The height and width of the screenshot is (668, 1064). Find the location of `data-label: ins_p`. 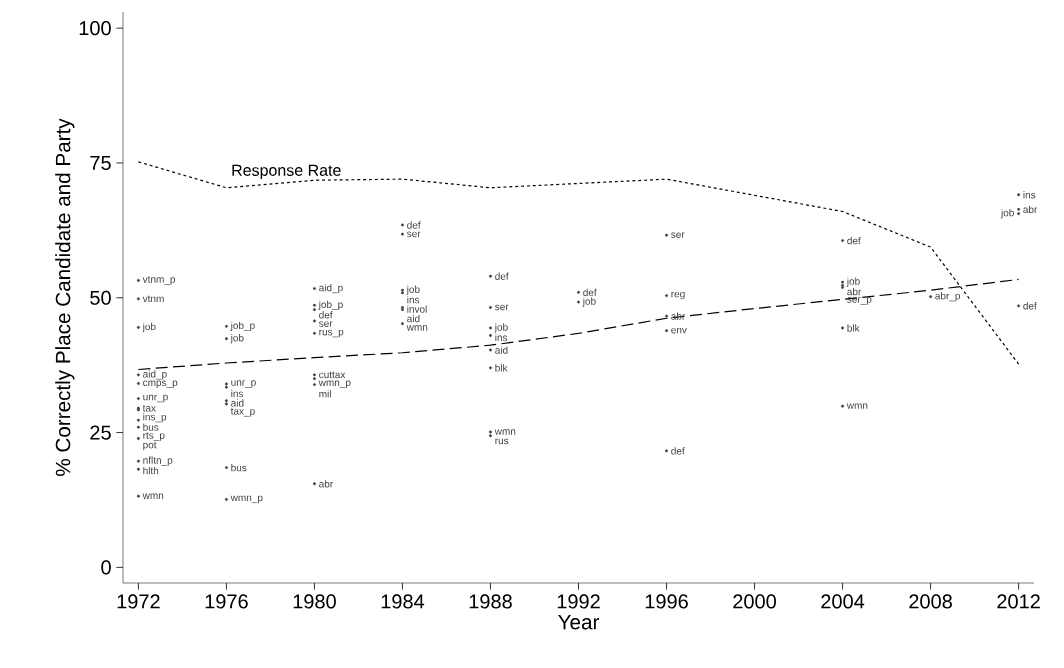

data-label: ins_p is located at coordinates (155, 418).